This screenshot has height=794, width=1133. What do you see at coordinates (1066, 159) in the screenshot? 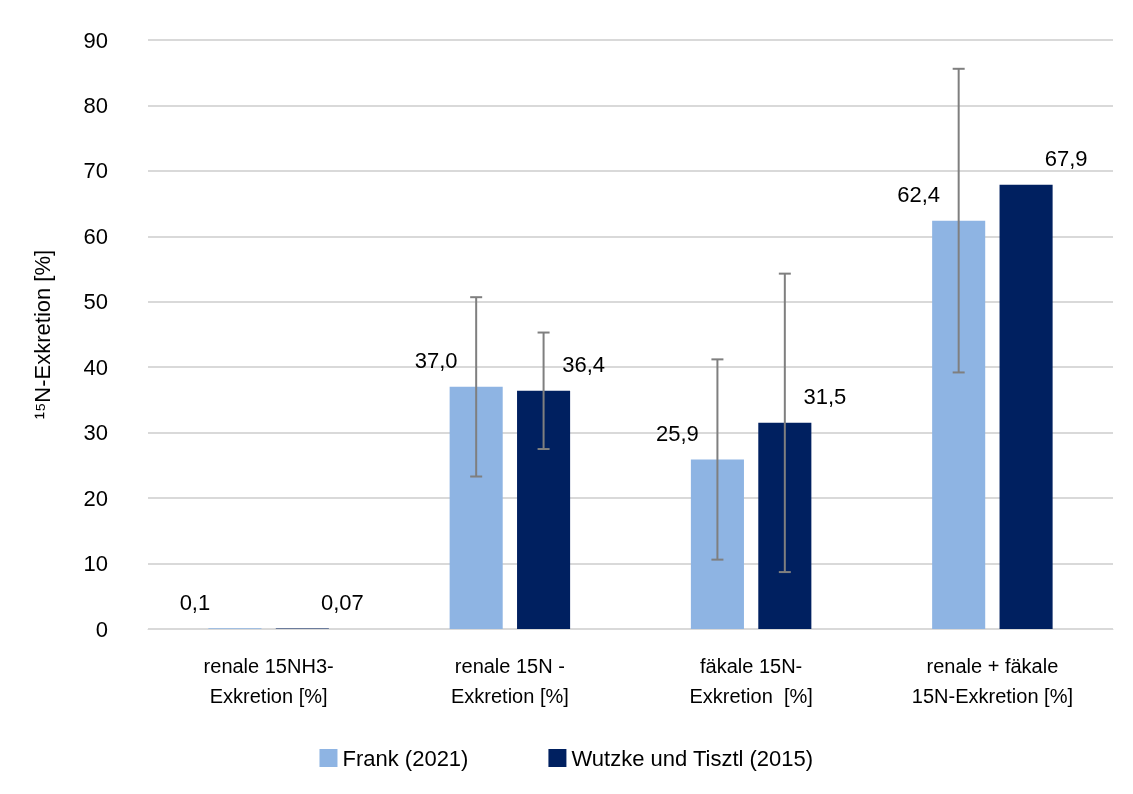
I see `data-label: 67,9` at bounding box center [1066, 159].